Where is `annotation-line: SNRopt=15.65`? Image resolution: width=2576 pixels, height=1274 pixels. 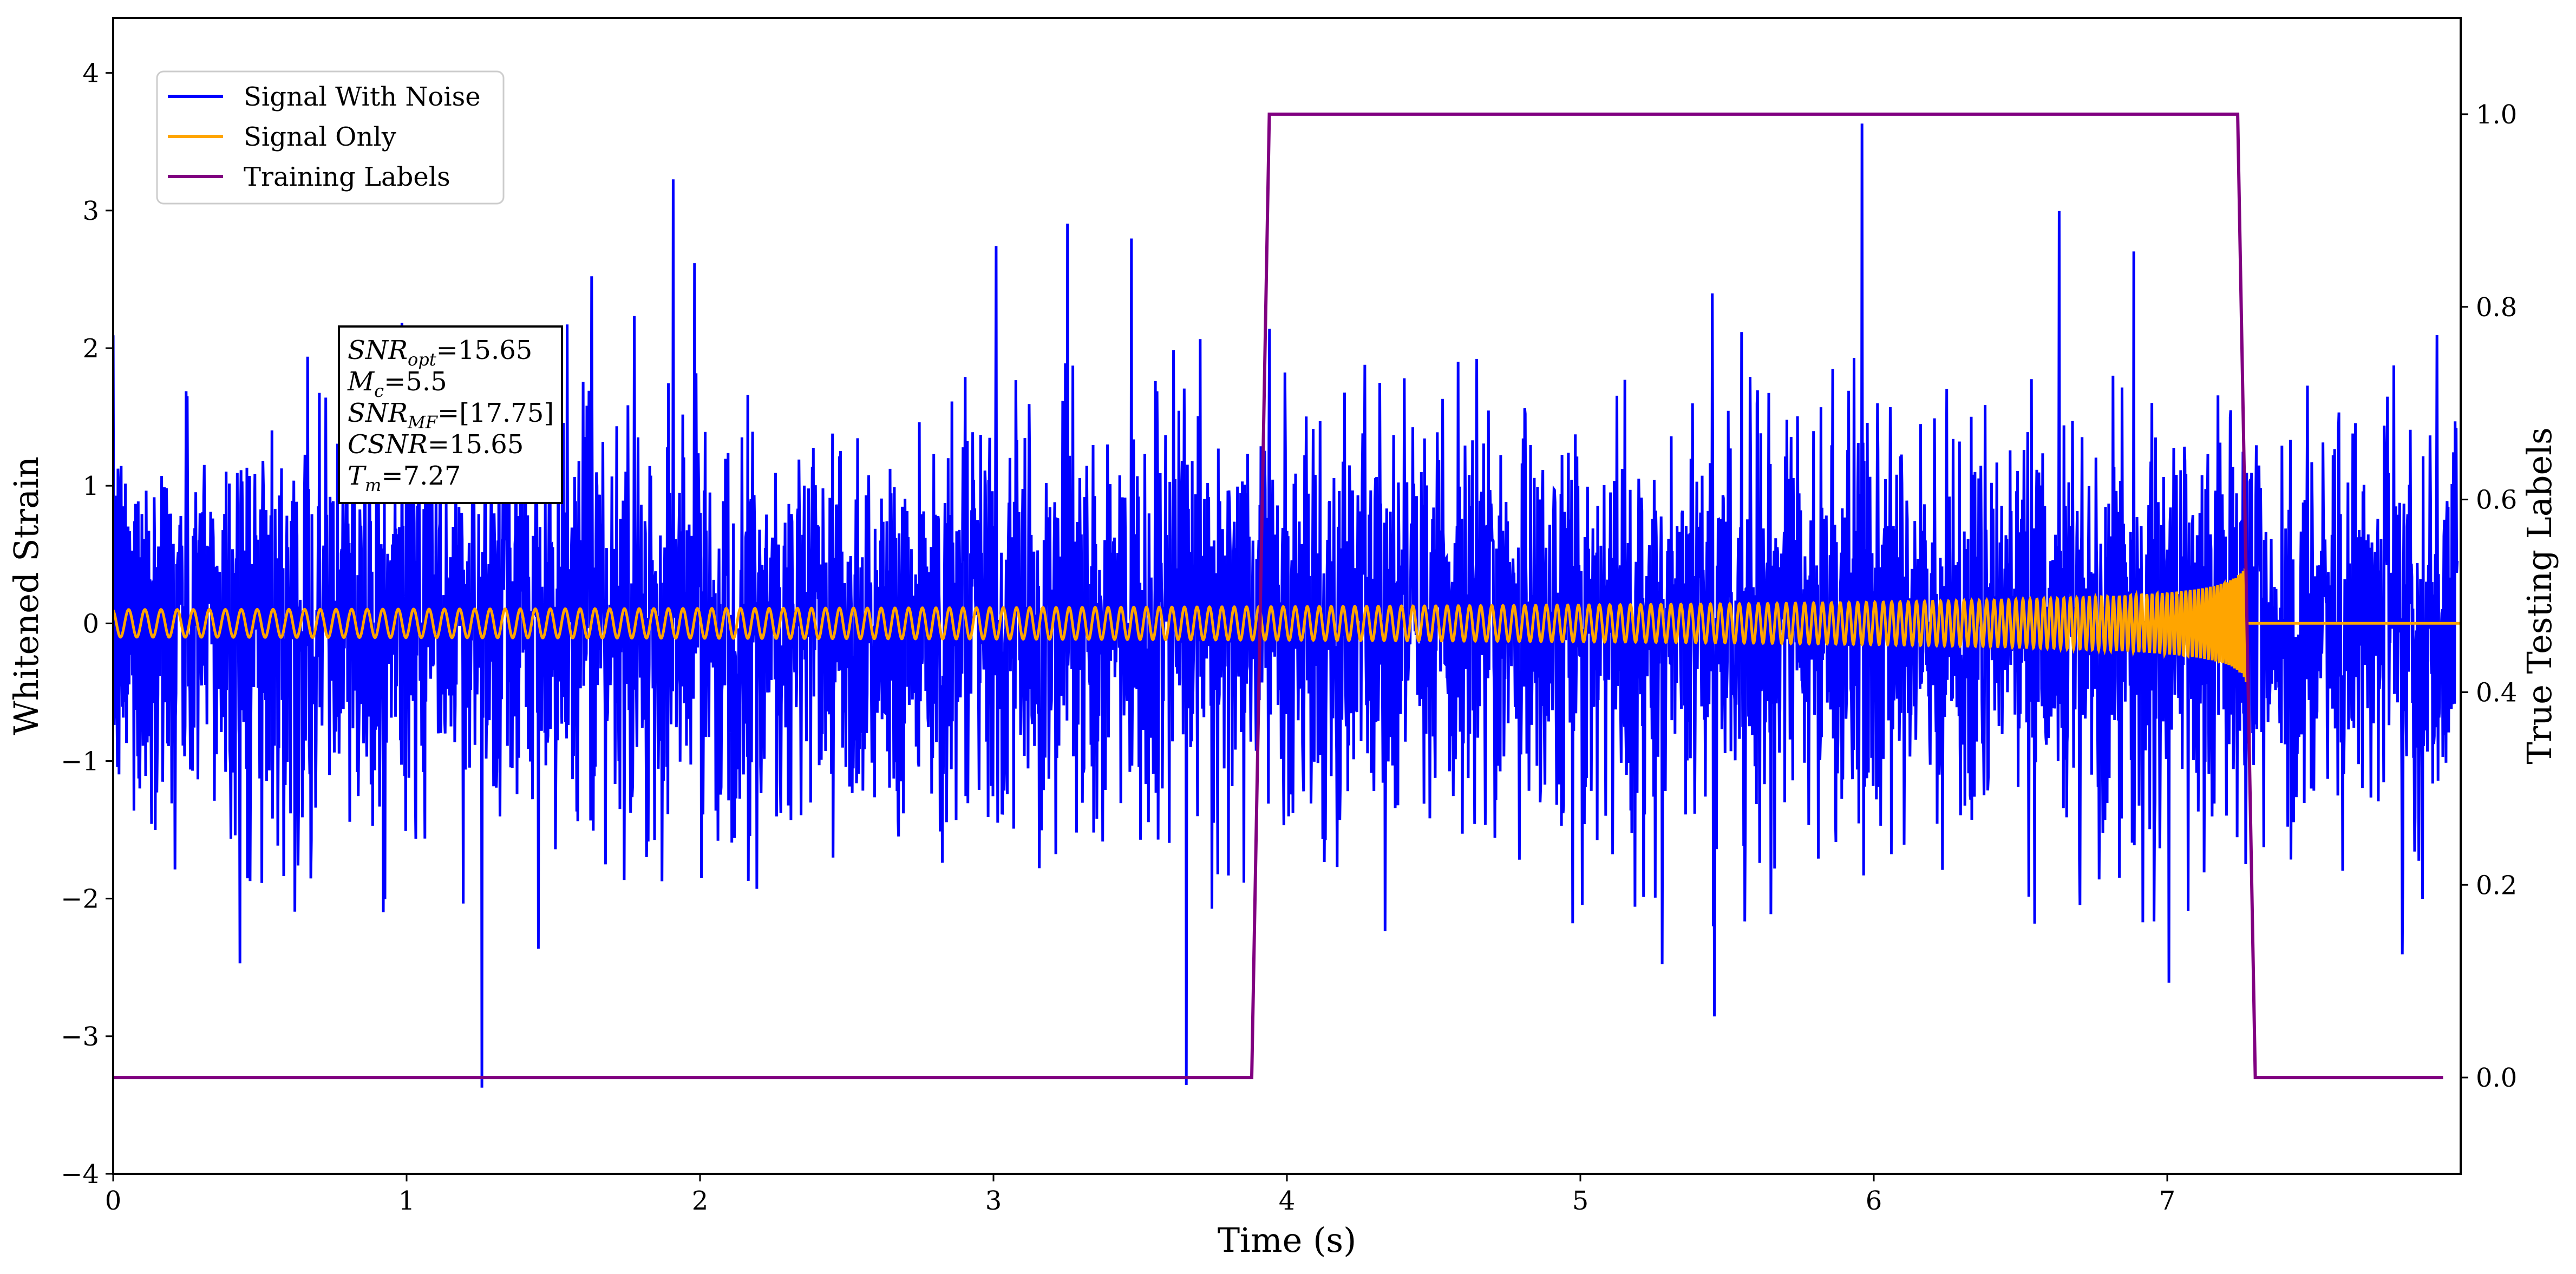
annotation-line: SNRopt=15.65 is located at coordinates (440, 352).